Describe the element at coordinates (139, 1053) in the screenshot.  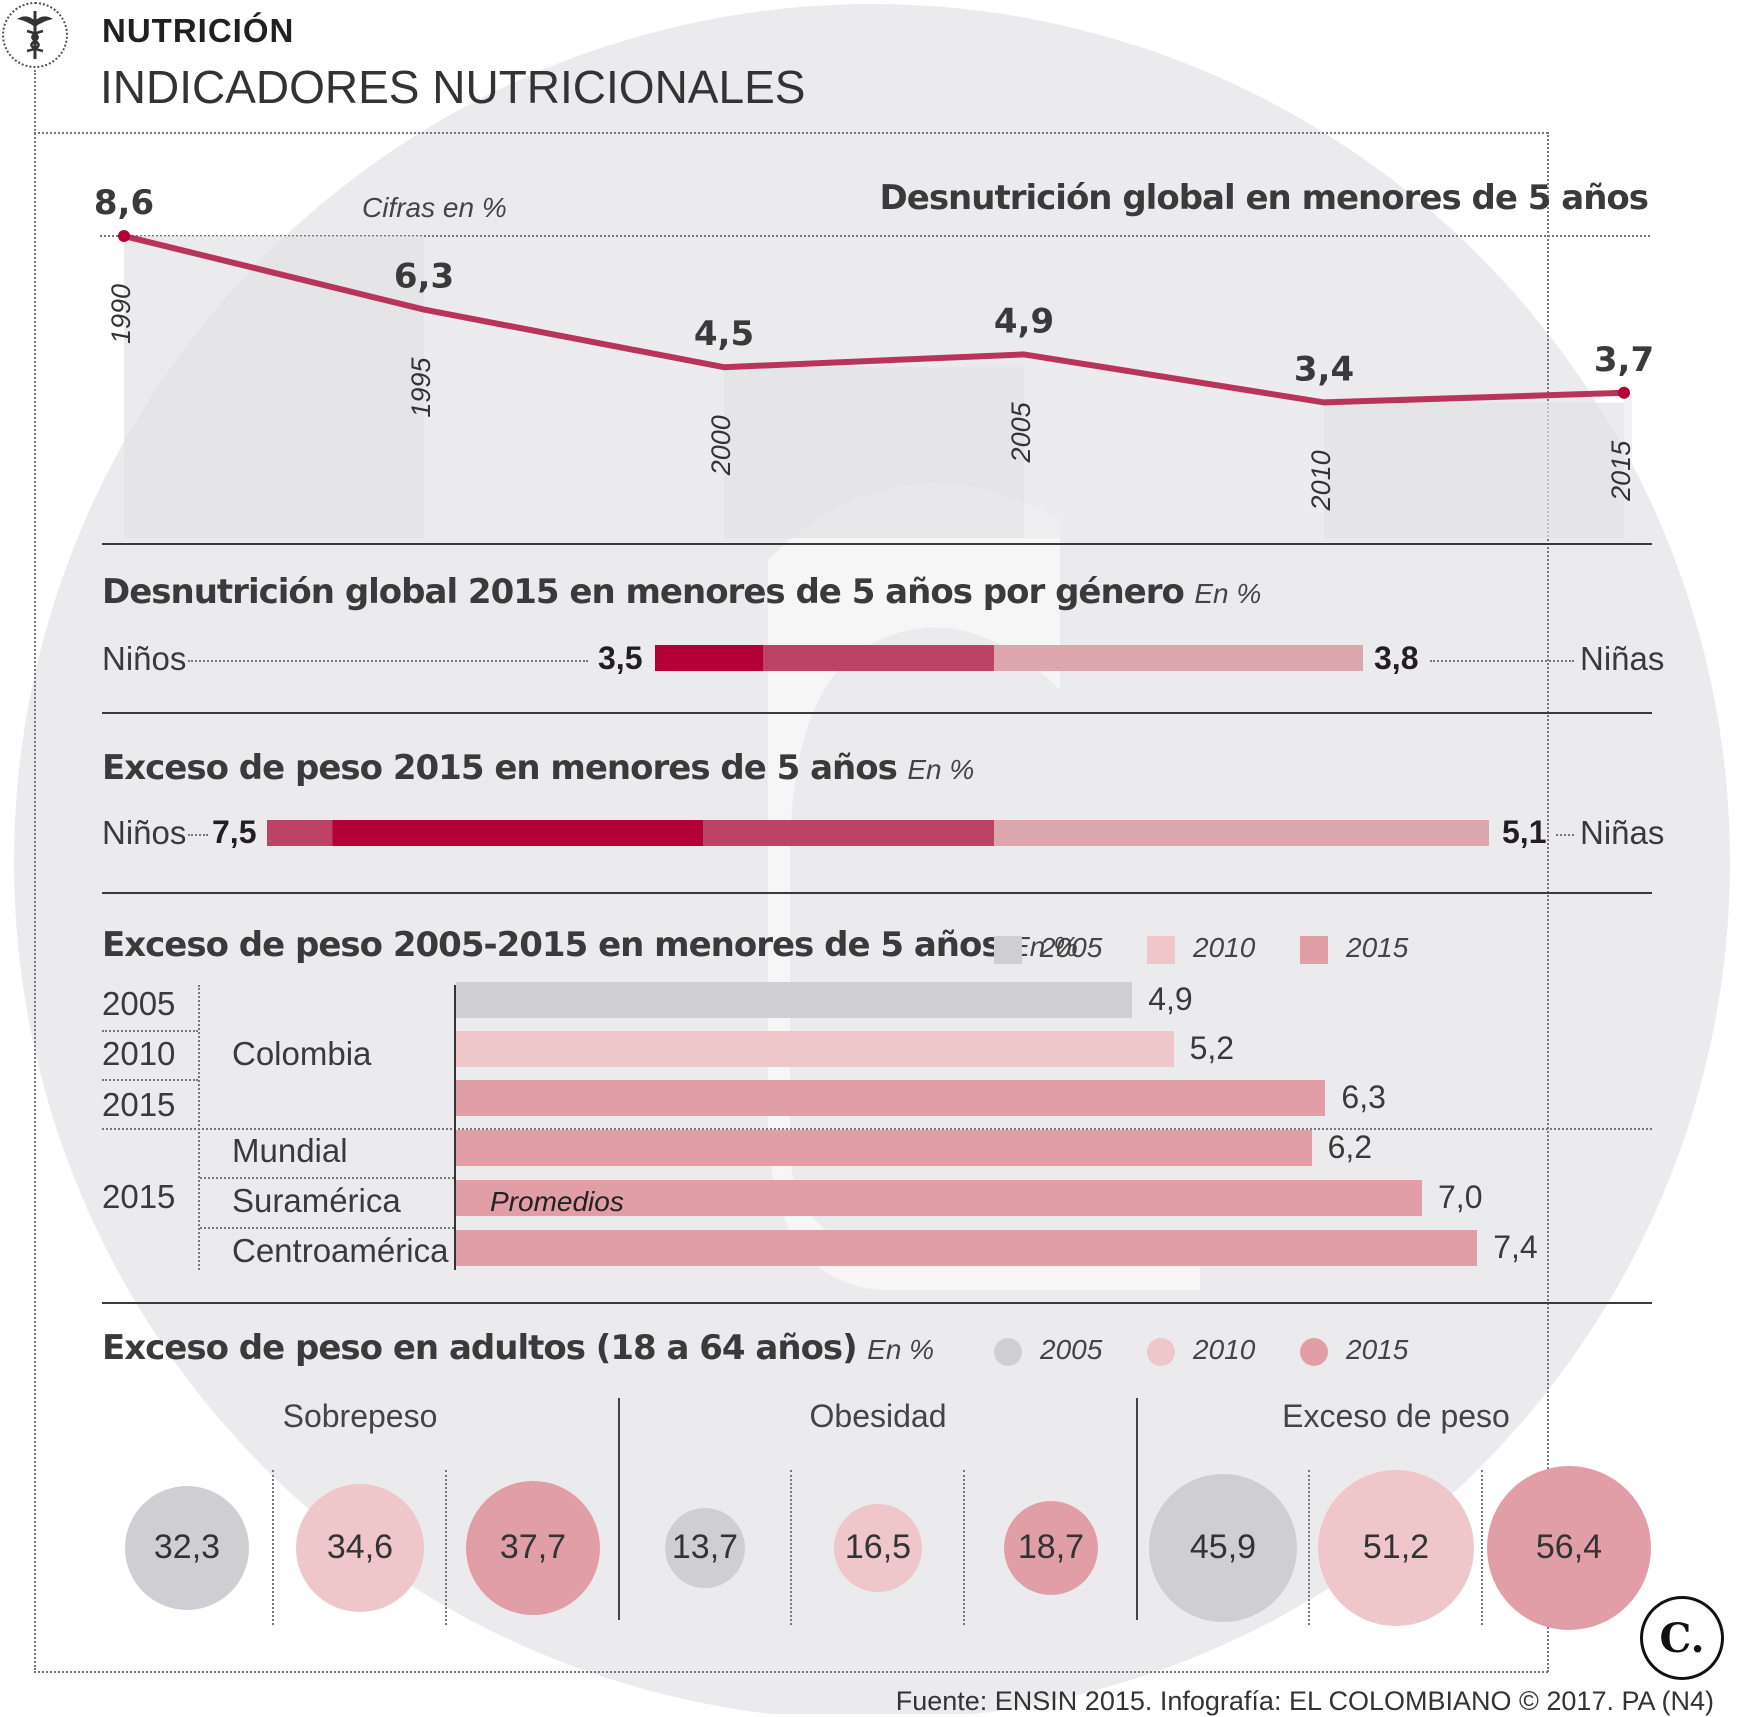
I see `trend-year-2010: 2010` at that location.